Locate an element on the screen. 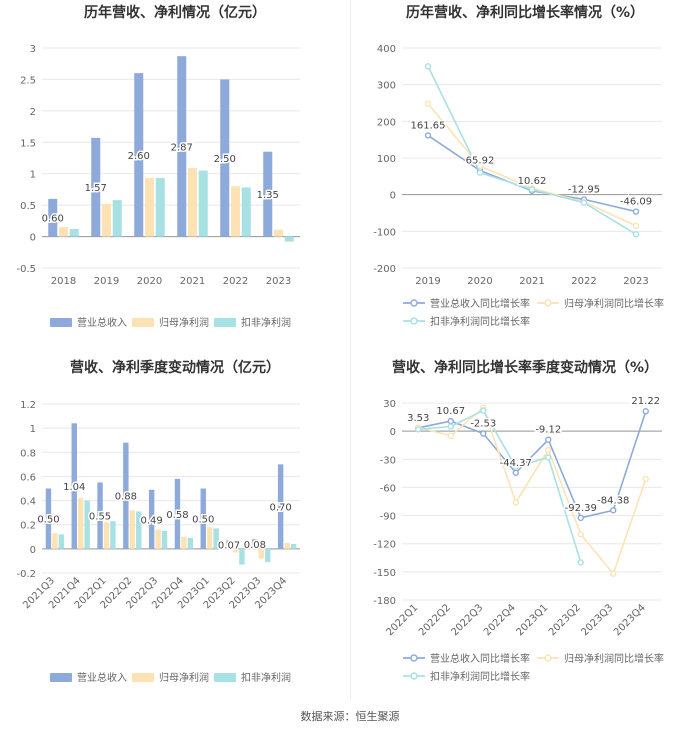 The width and height of the screenshot is (700, 733). data-label: -9.12 is located at coordinates (548, 430).